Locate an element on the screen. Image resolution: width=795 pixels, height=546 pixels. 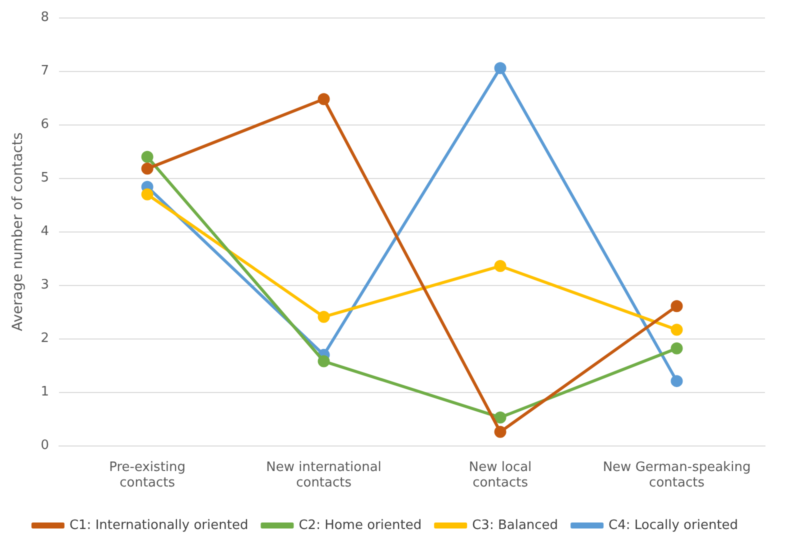
y-tick-label: 2 is located at coordinates (45, 338).